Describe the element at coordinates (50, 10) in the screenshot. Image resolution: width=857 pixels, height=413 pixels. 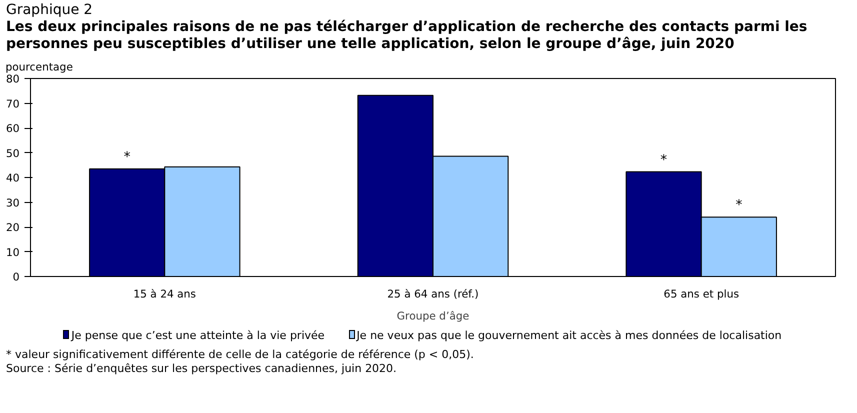
I see `chart-title: Graphique 2` at that location.